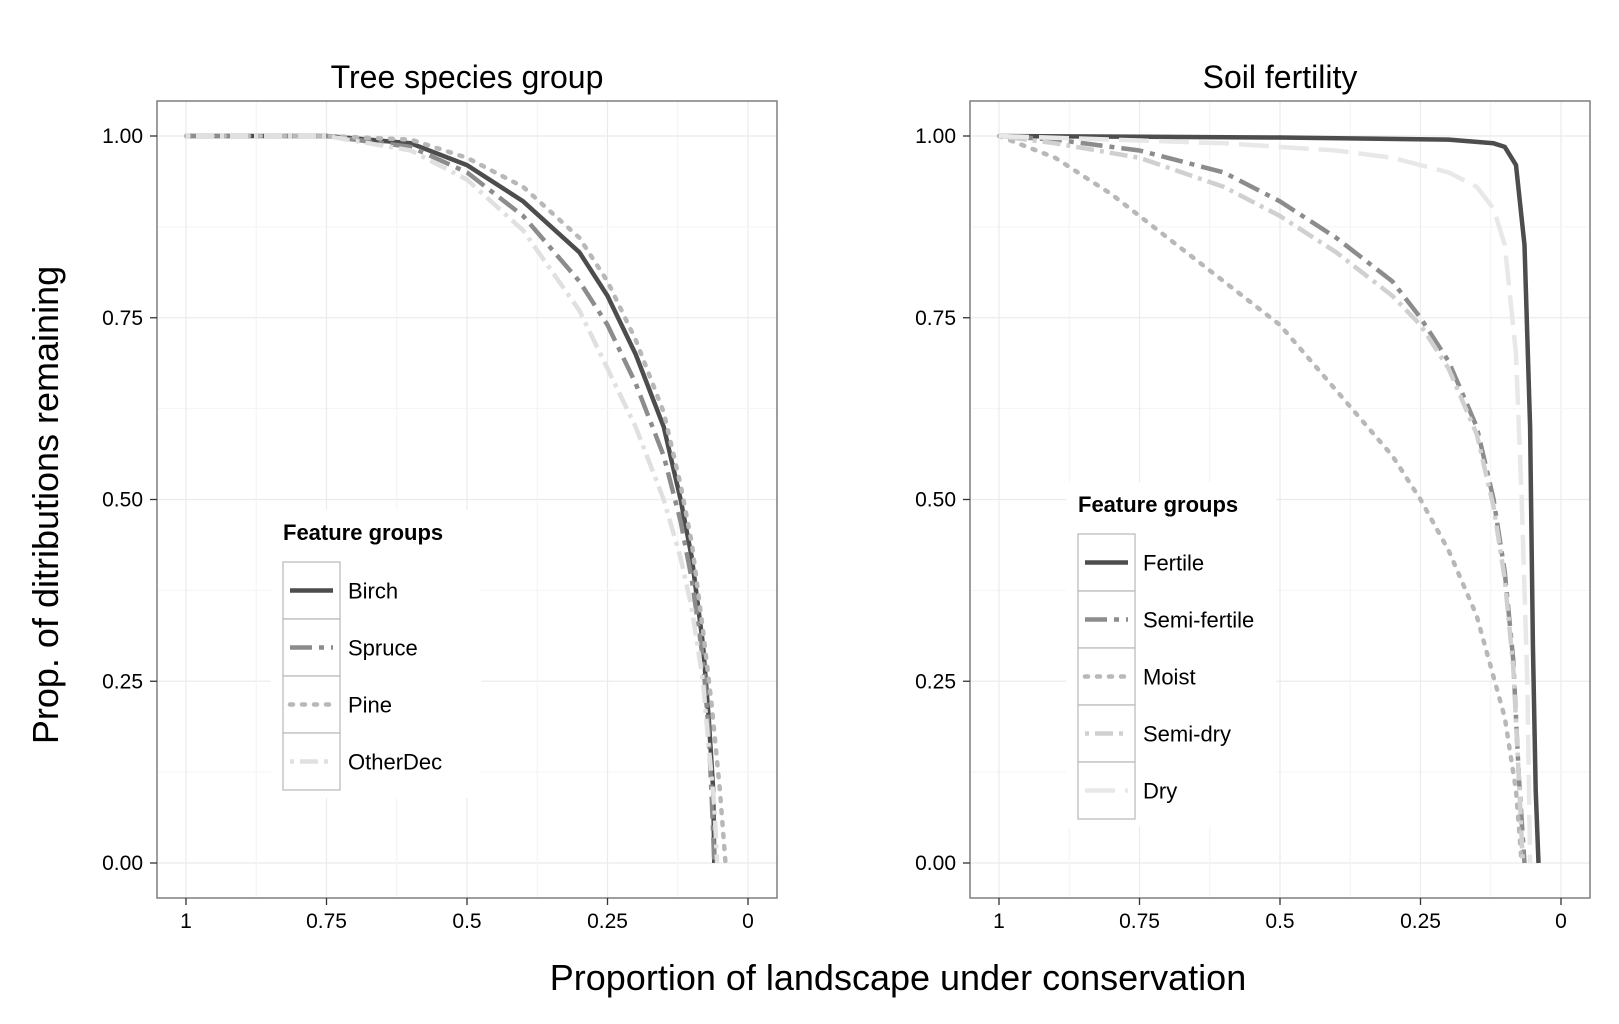 The image size is (1619, 1024). Describe the element at coordinates (45, 505) in the screenshot. I see `y-axis-title: Prop. of ditributions remaining` at that location.